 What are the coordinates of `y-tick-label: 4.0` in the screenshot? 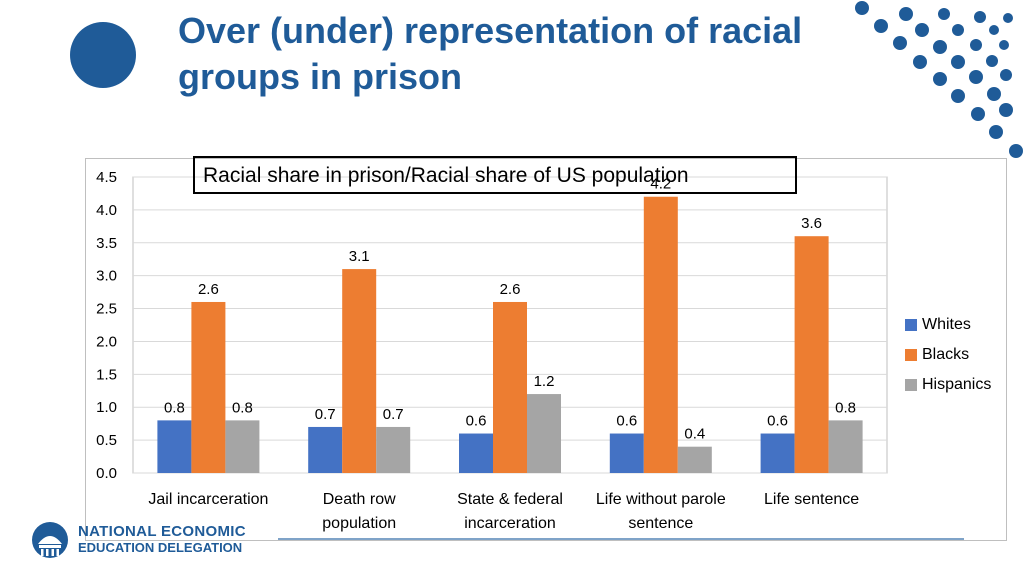 It's located at (106, 210).